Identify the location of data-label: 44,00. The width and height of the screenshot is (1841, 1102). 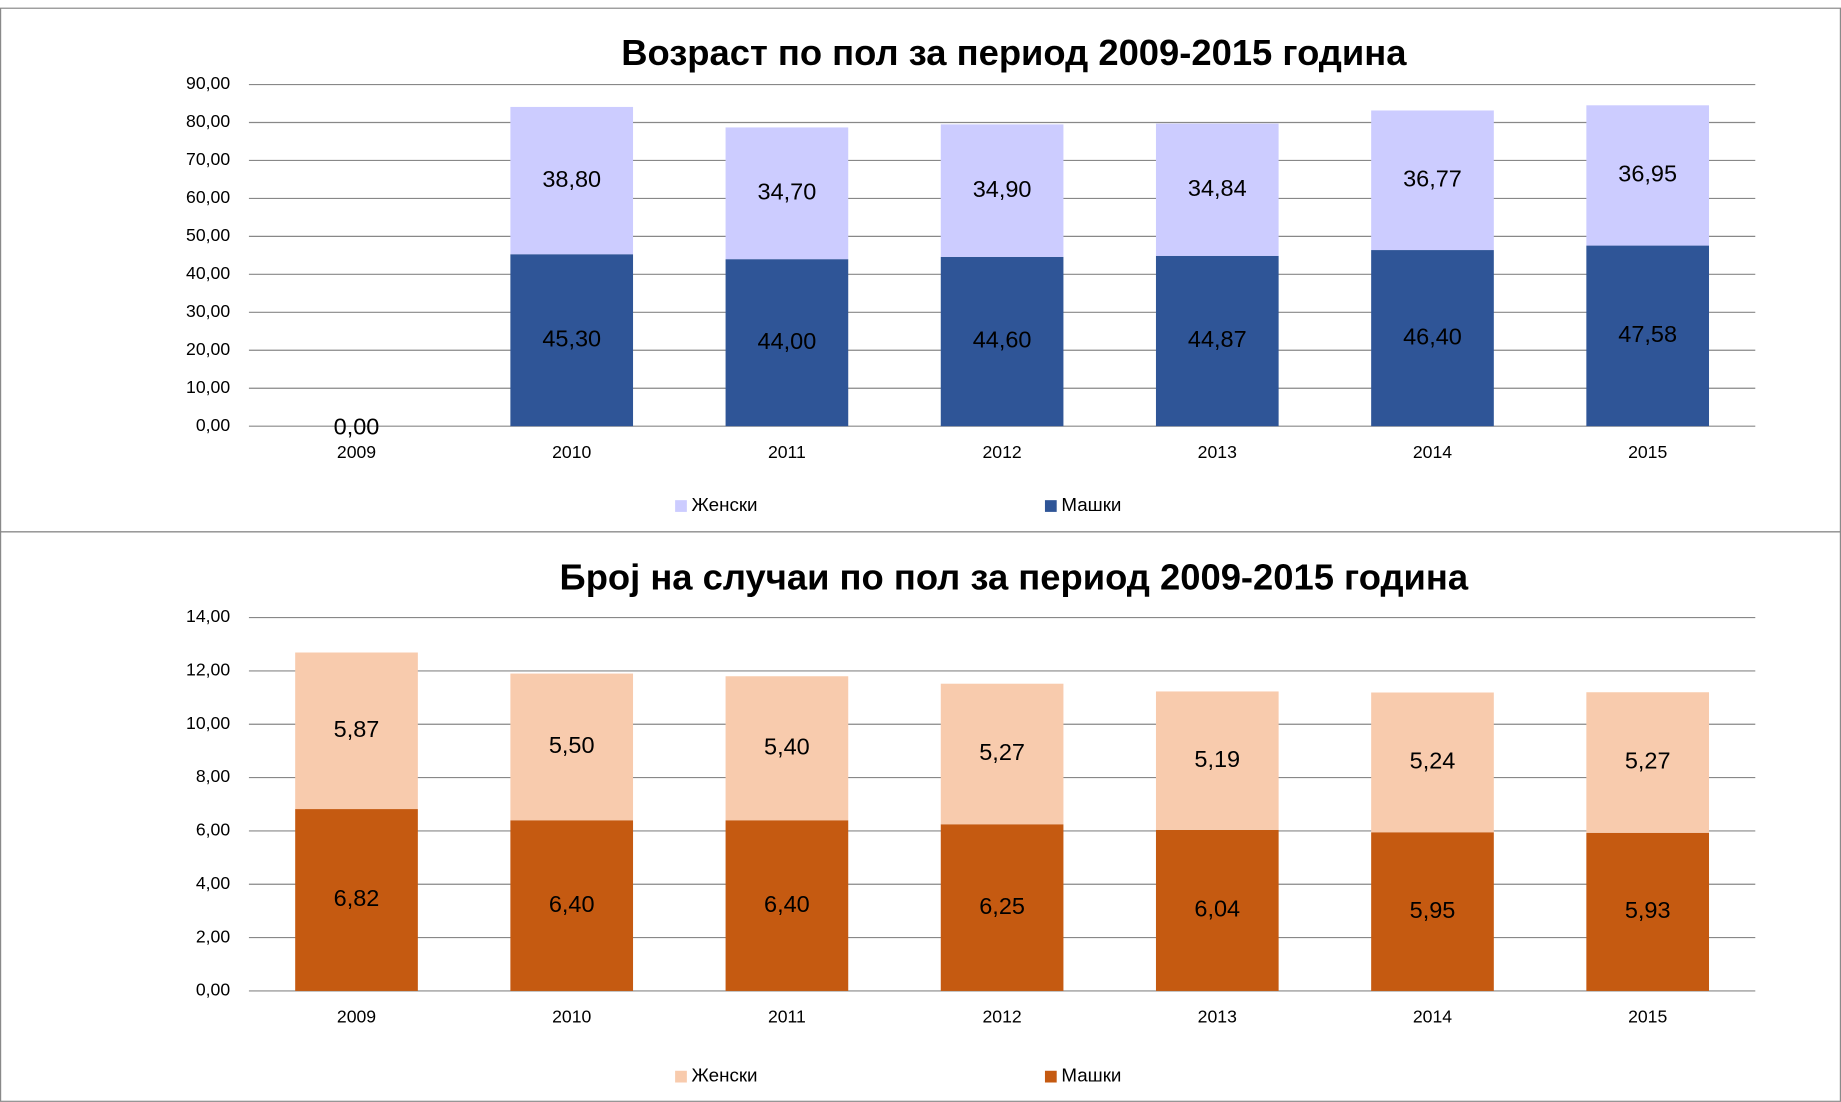
(787, 341).